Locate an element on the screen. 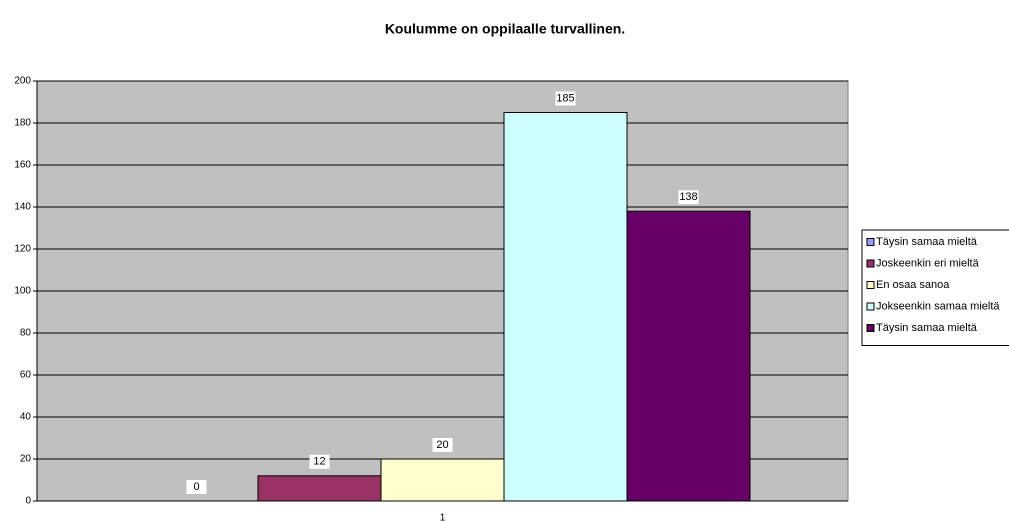 Image resolution: width=1009 pixels, height=522 pixels. legend-label: Joskeenkin eri mieltä is located at coordinates (928, 263).